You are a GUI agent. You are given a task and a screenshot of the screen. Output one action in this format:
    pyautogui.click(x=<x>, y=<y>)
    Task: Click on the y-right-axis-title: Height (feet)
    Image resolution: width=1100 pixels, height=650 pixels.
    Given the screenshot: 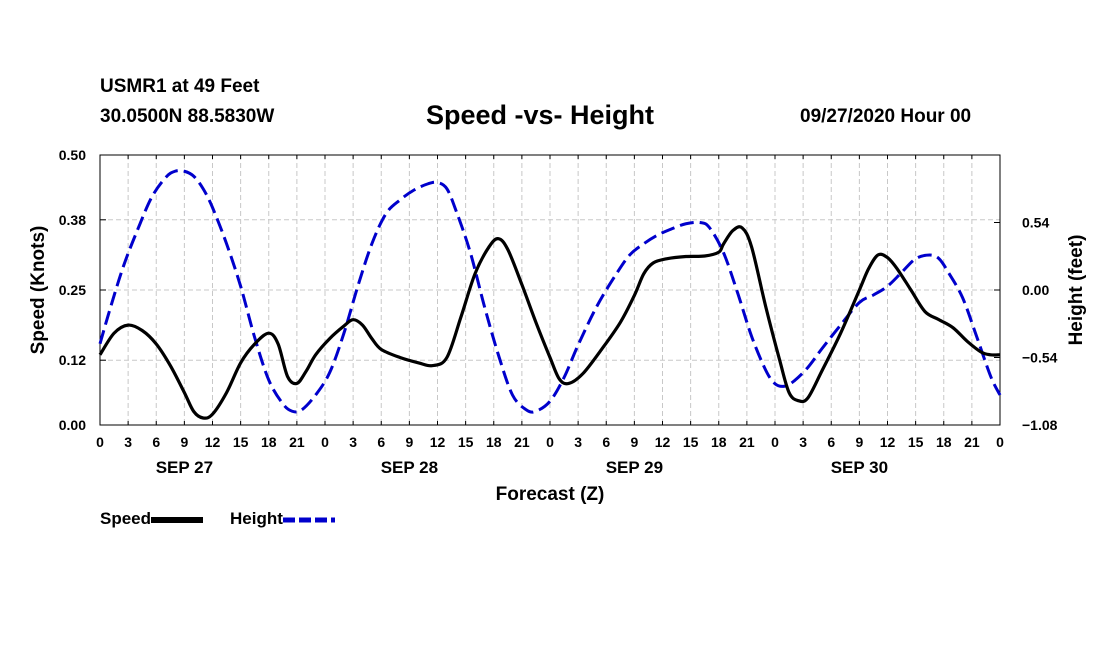 What is the action you would take?
    pyautogui.click(x=1076, y=290)
    